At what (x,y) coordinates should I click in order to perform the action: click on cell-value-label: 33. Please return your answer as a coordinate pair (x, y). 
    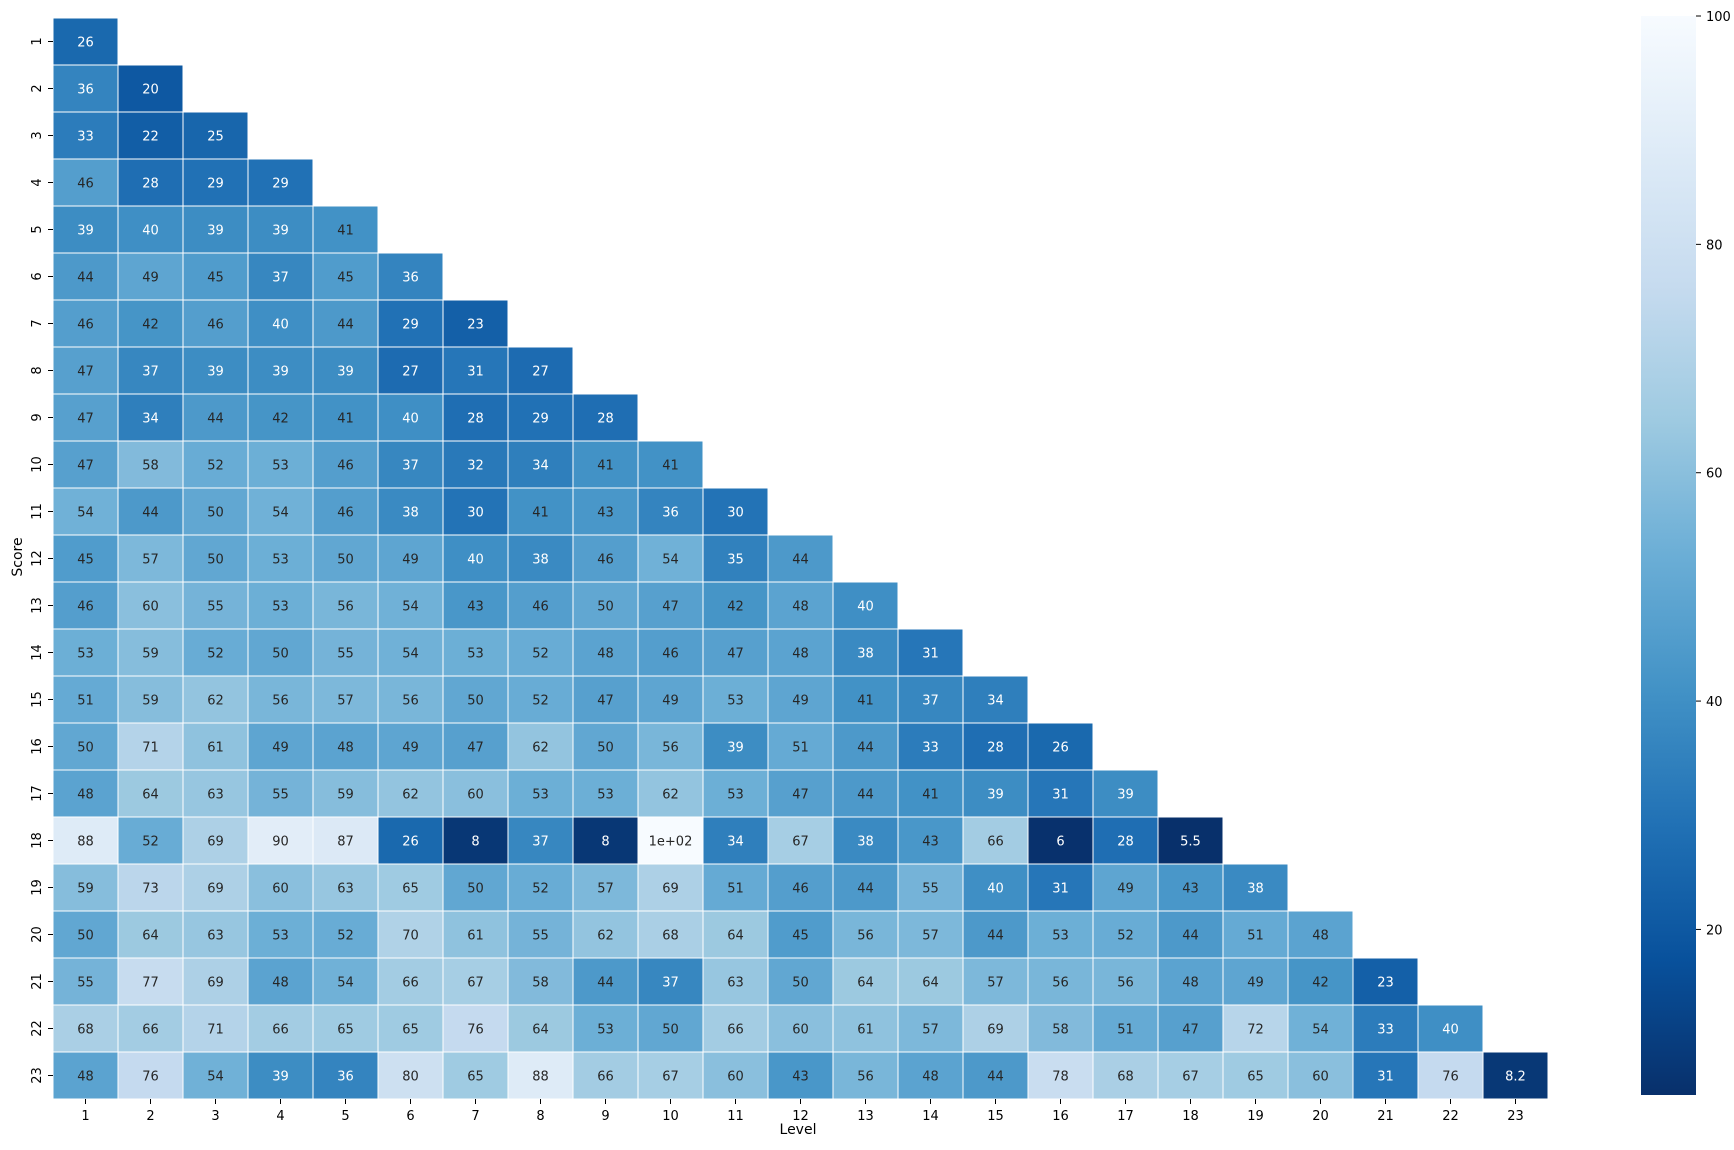
    Looking at the image, I should click on (930, 748).